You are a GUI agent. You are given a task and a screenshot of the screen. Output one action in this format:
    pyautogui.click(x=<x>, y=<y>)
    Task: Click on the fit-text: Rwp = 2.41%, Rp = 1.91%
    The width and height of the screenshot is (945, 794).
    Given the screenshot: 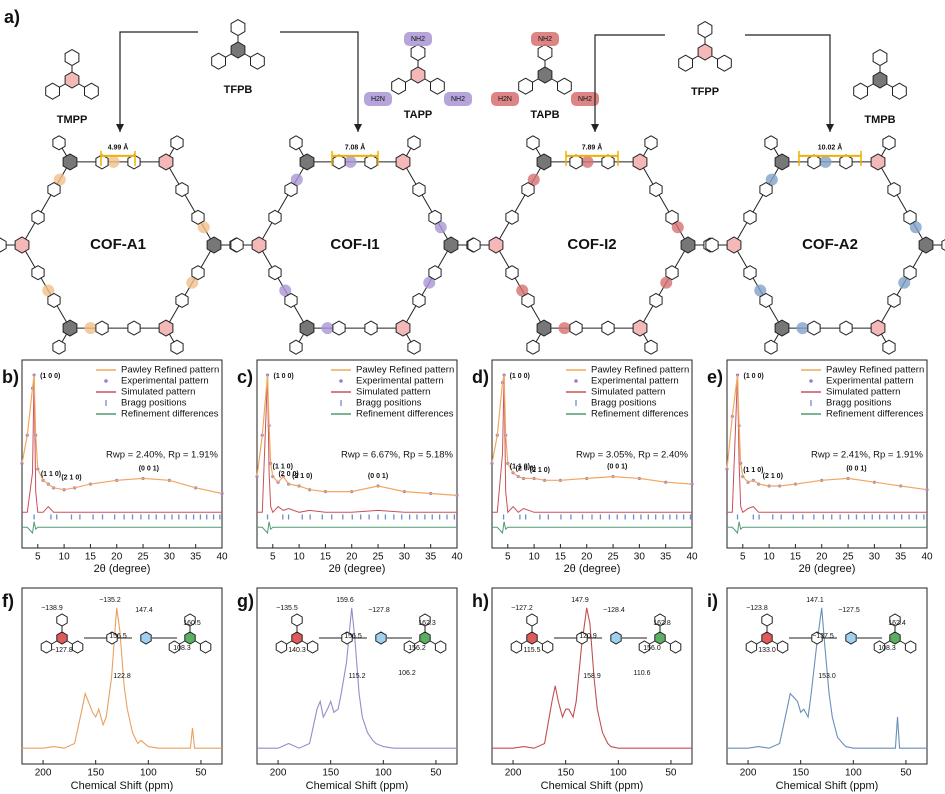 What is the action you would take?
    pyautogui.click(x=867, y=455)
    